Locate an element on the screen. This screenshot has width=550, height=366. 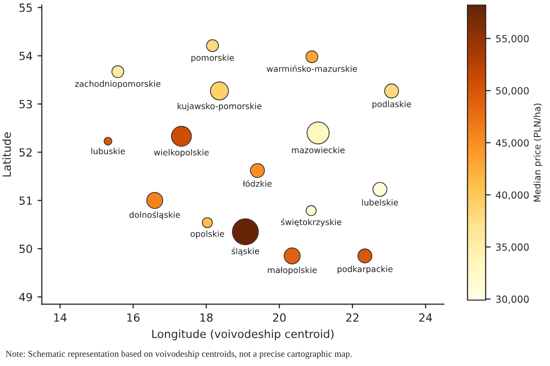
x-axis-title: Longitude (voivodeship centroid) is located at coordinates (243, 334).